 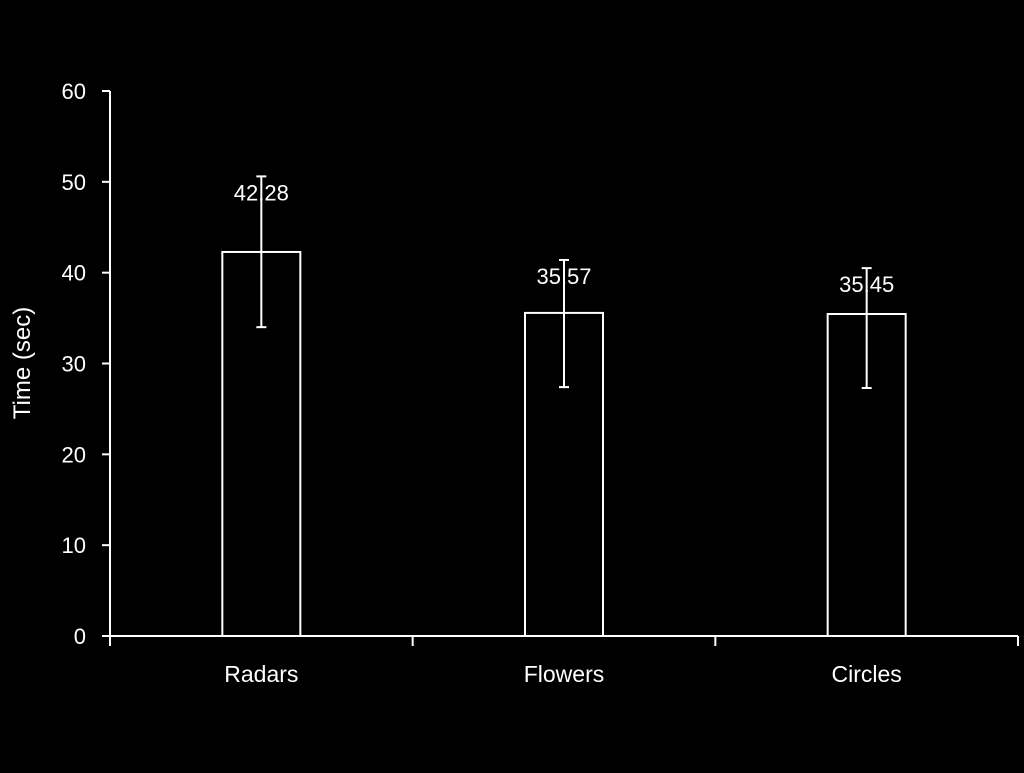 I want to click on bar-value-label: 35.45, so click(x=866, y=284).